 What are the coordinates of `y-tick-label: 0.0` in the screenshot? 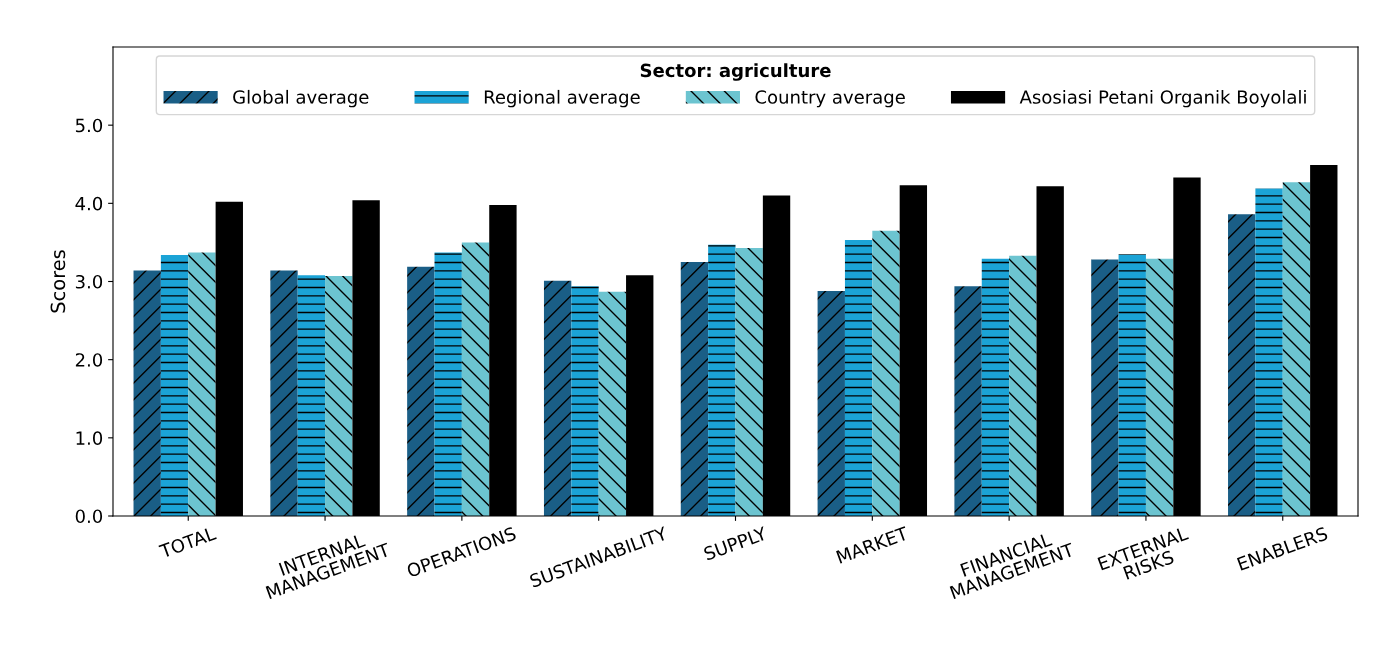 It's located at (89, 516).